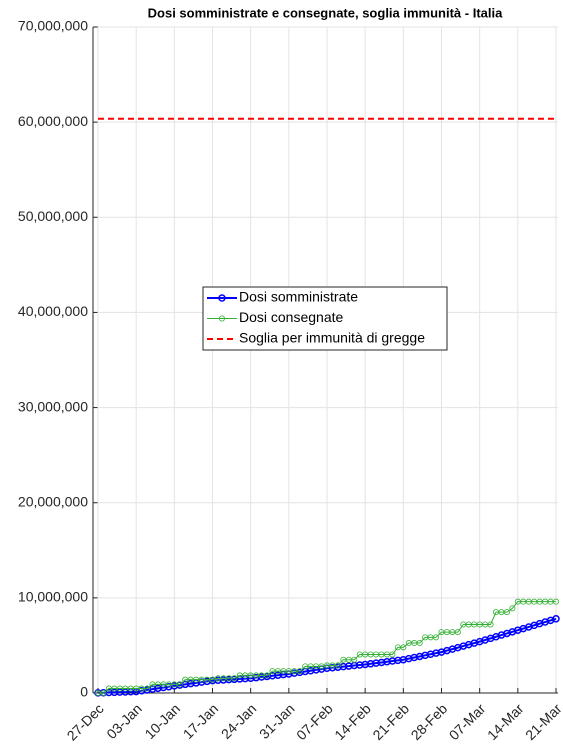 This screenshot has height=749, width=563. Describe the element at coordinates (467, 721) in the screenshot. I see `x-tick-label: 07-Mar` at that location.